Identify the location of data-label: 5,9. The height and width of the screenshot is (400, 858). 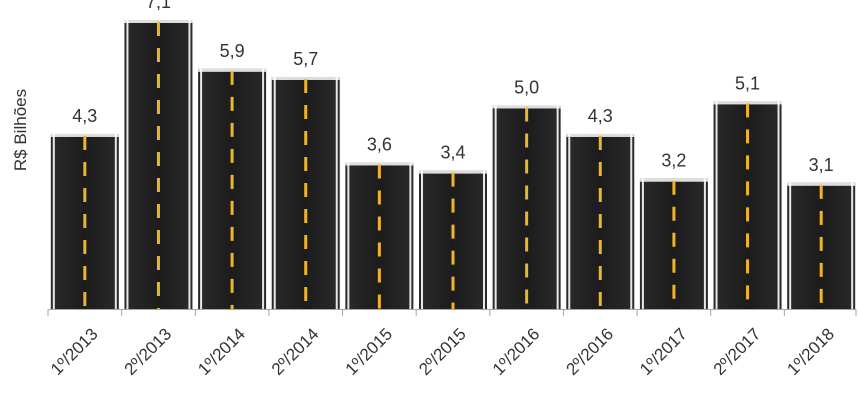
(232, 51).